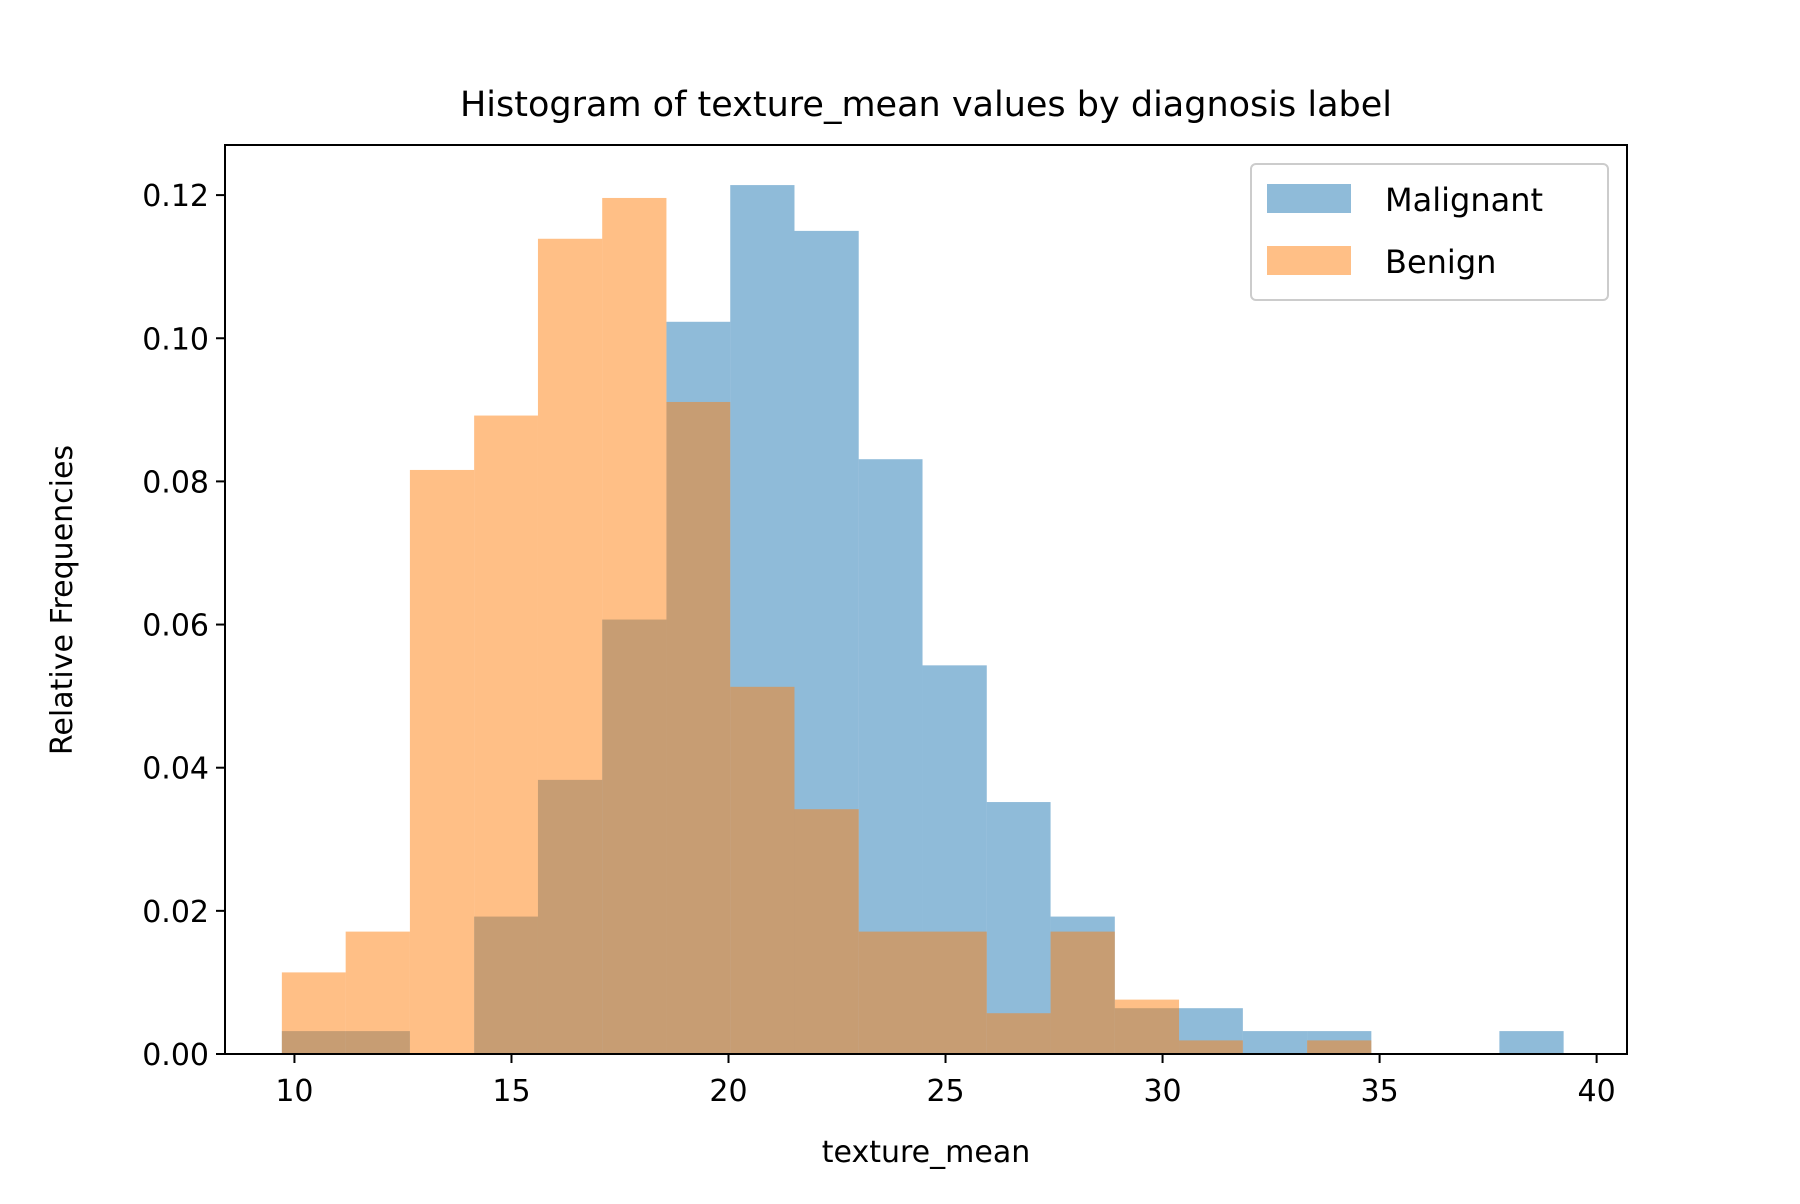 The width and height of the screenshot is (1800, 1204). What do you see at coordinates (1440, 262) in the screenshot?
I see `legend-label-benign: Benign` at bounding box center [1440, 262].